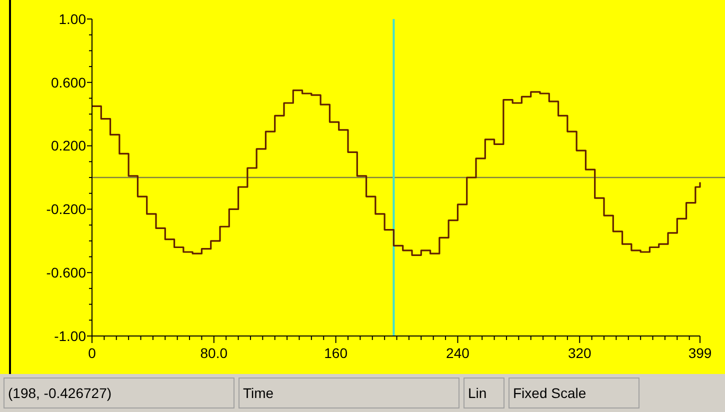  I want to click on x-tick-label: 80.0, so click(214, 353).